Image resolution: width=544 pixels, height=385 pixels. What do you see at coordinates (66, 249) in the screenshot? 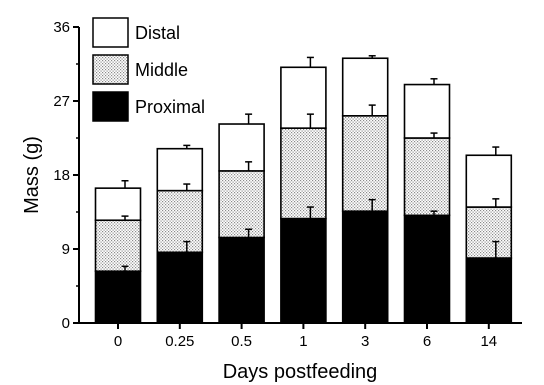
I see `y-tick-label: 9` at bounding box center [66, 249].